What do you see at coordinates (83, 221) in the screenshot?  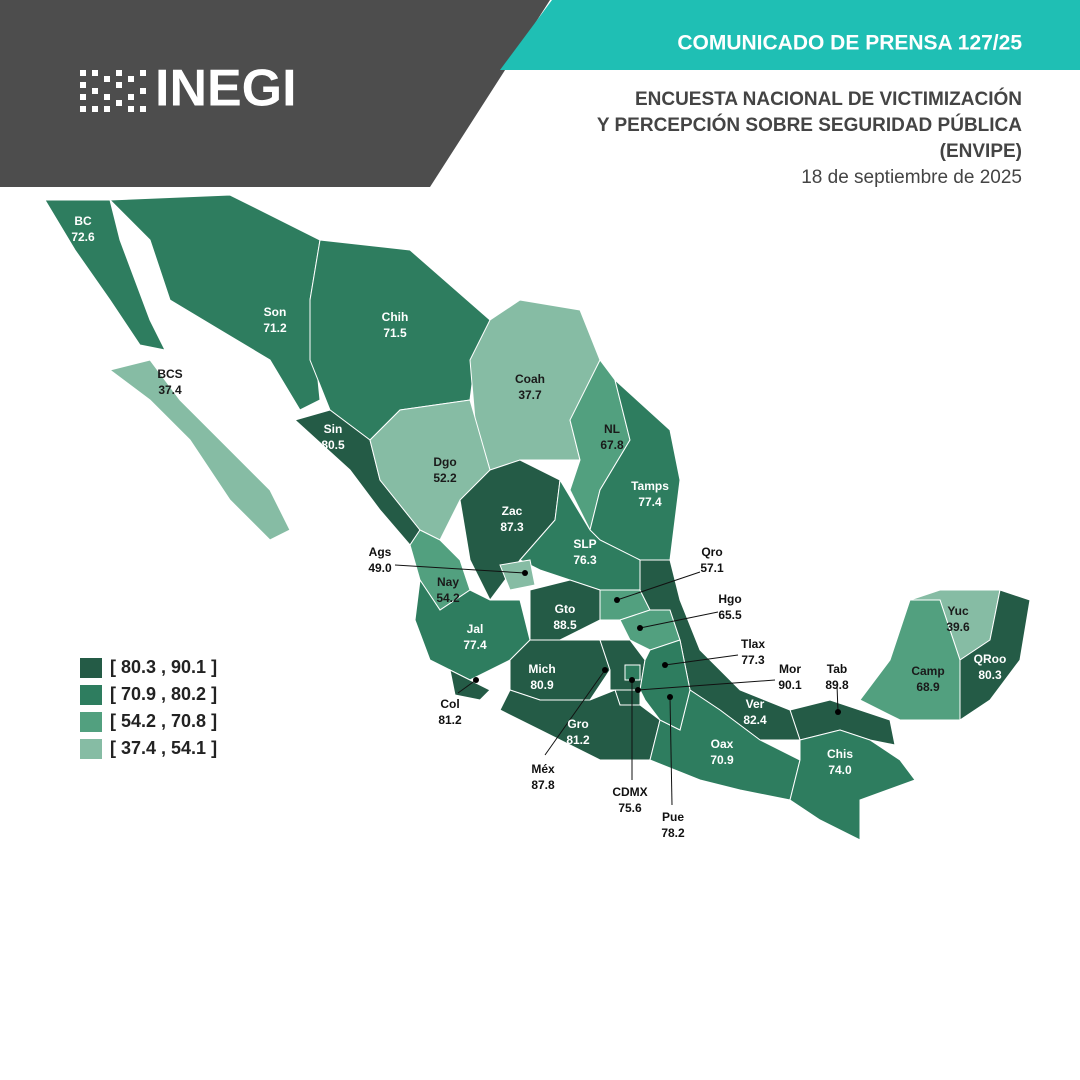 I see `state-name: BC` at bounding box center [83, 221].